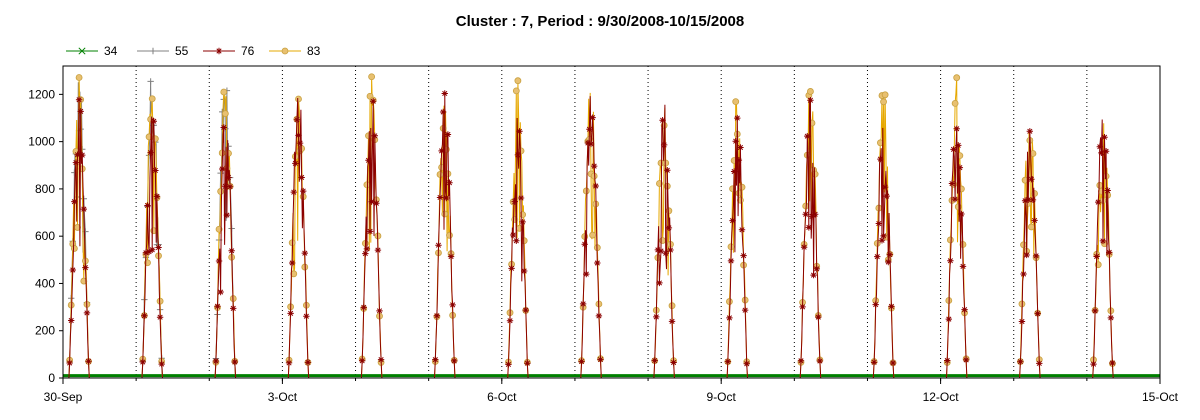 The height and width of the screenshot is (420, 1200). What do you see at coordinates (722, 397) in the screenshot?
I see `x-tick-label: 9-Oct` at bounding box center [722, 397].